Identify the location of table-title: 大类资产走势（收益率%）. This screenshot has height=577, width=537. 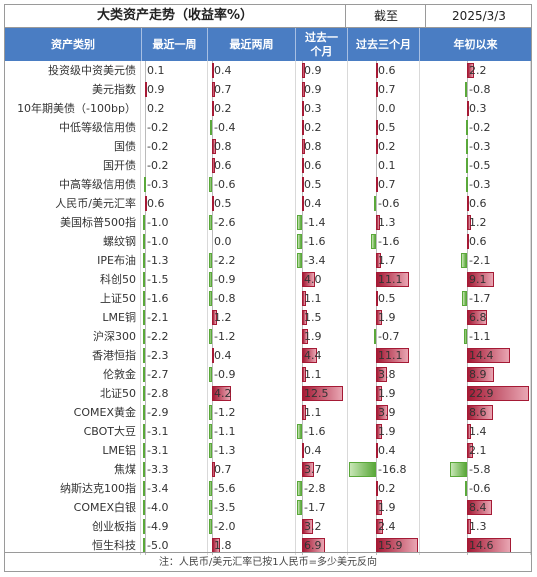
(175, 15).